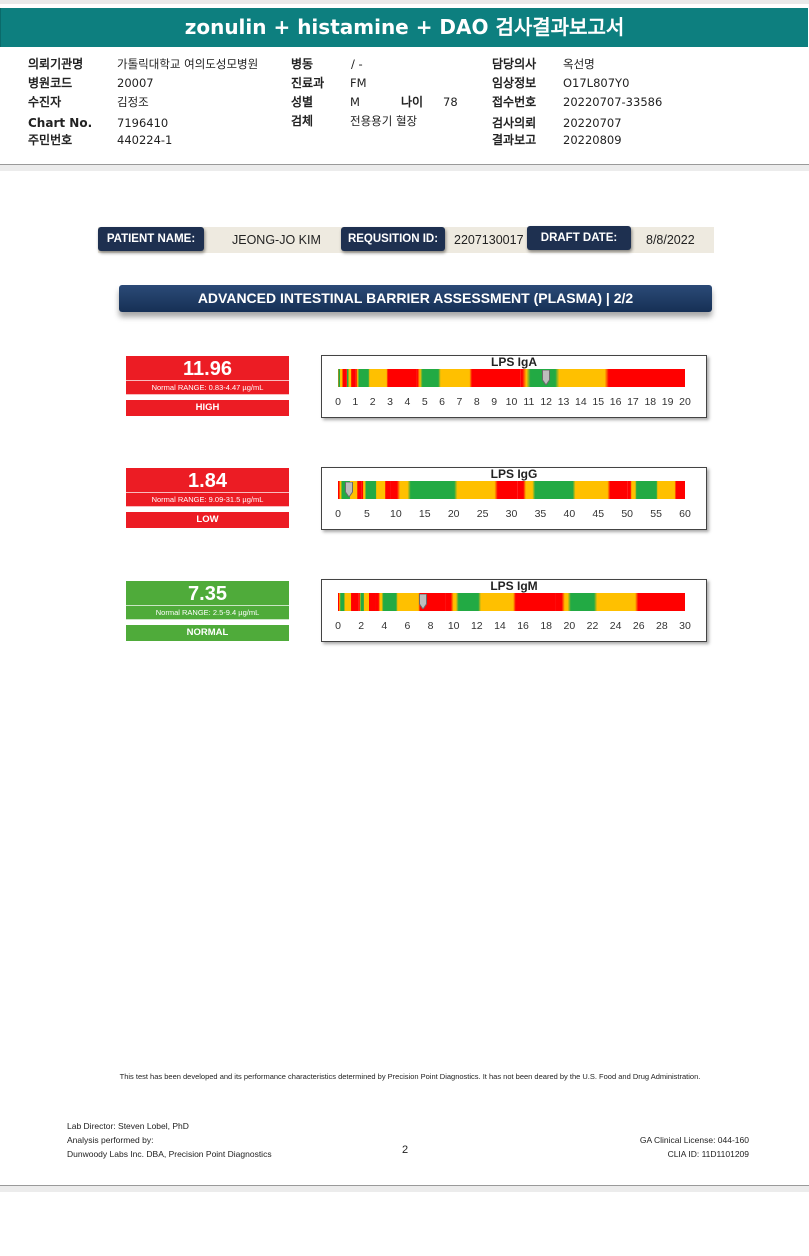  What do you see at coordinates (384, 626) in the screenshot?
I see `tick-label: 4` at bounding box center [384, 626].